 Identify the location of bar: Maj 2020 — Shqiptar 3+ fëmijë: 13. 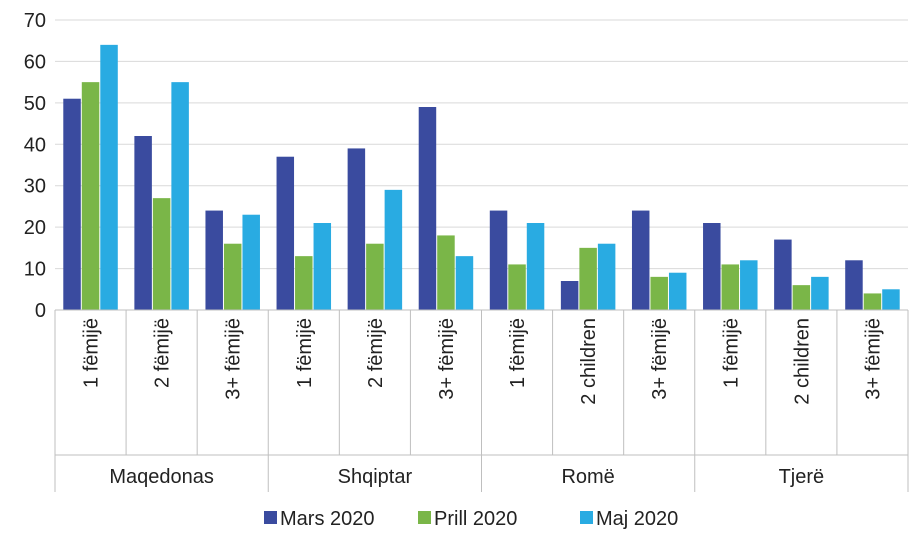
(464, 283).